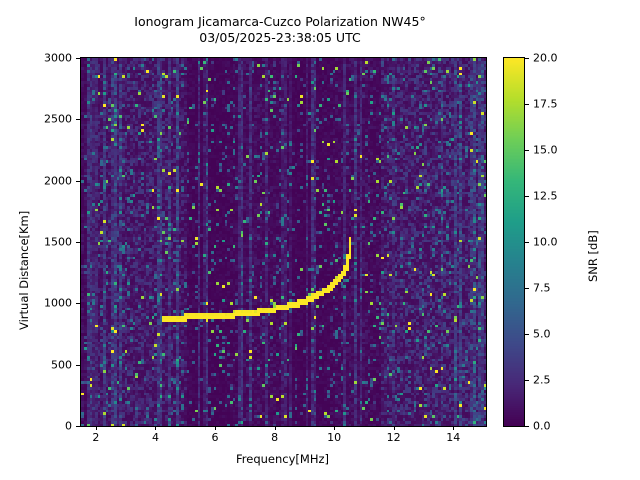 The height and width of the screenshot is (480, 640). What do you see at coordinates (58, 303) in the screenshot?
I see `y-tick-label: 1000` at bounding box center [58, 303].